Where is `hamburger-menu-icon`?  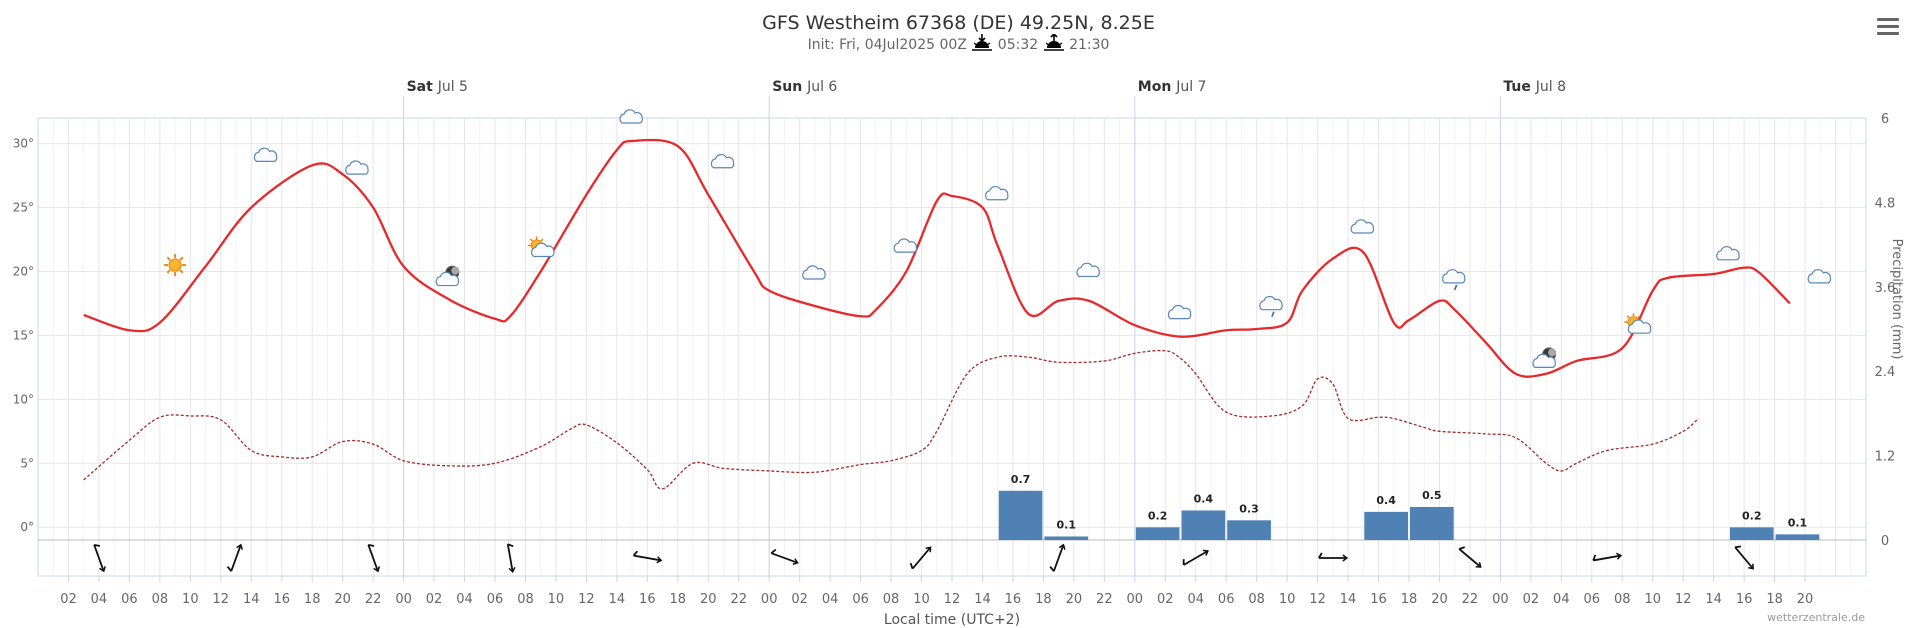 hamburger-menu-icon is located at coordinates (1888, 27).